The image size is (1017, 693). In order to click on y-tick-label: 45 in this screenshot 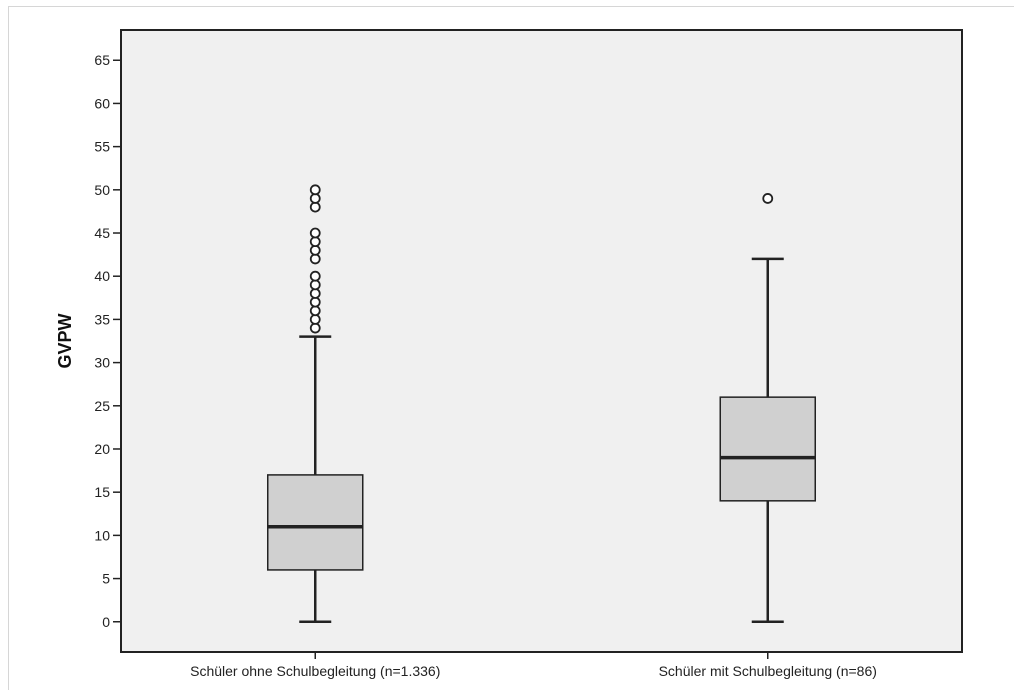, I will do `click(102, 233)`.